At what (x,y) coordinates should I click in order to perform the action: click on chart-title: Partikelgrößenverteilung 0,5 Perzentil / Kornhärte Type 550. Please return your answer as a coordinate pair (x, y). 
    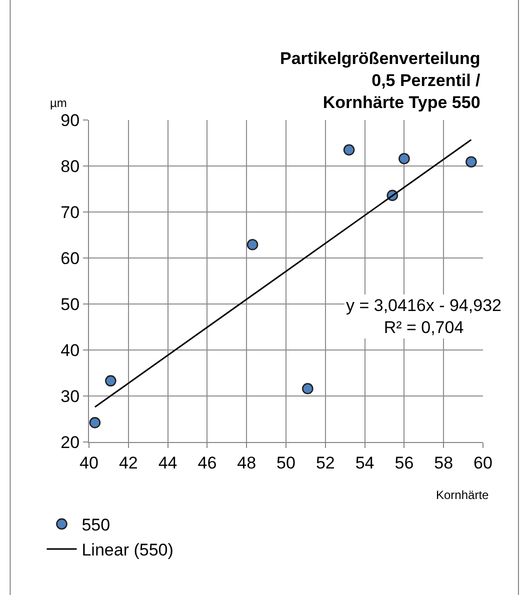
    Looking at the image, I should click on (380, 80).